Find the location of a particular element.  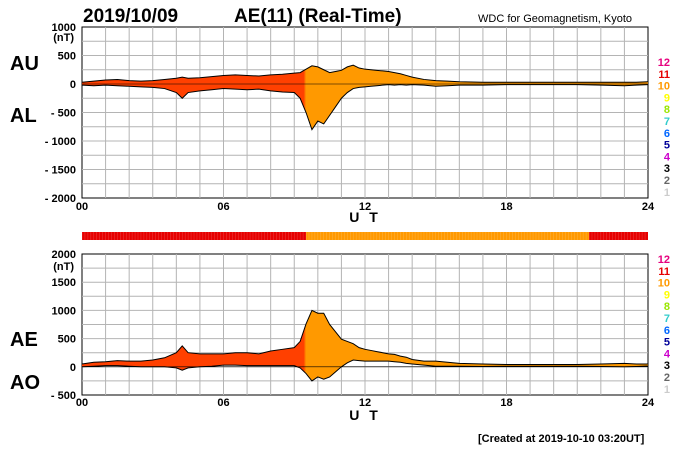

y-tick-label: 2000 is located at coordinates (64, 255).